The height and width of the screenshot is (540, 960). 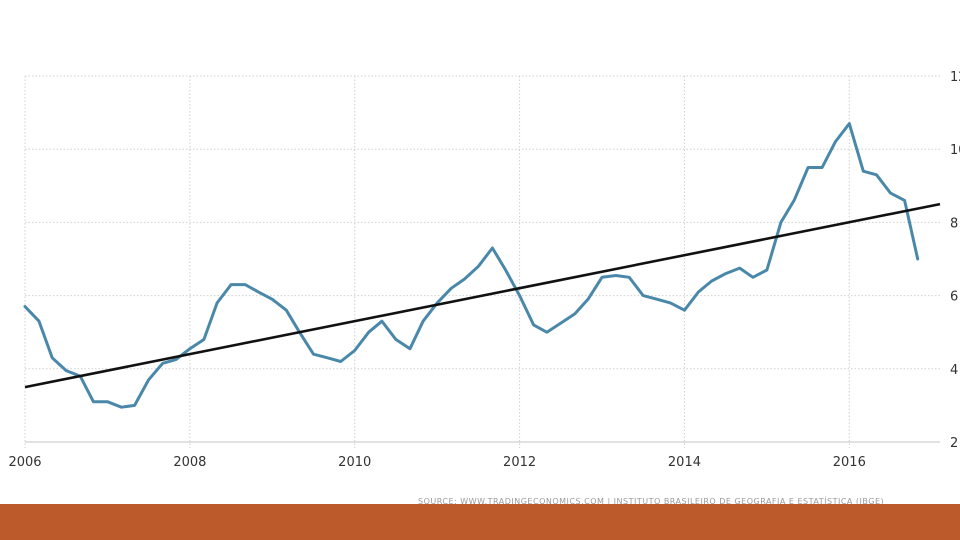 What do you see at coordinates (354, 462) in the screenshot?
I see `x-tick-label: 2010` at bounding box center [354, 462].